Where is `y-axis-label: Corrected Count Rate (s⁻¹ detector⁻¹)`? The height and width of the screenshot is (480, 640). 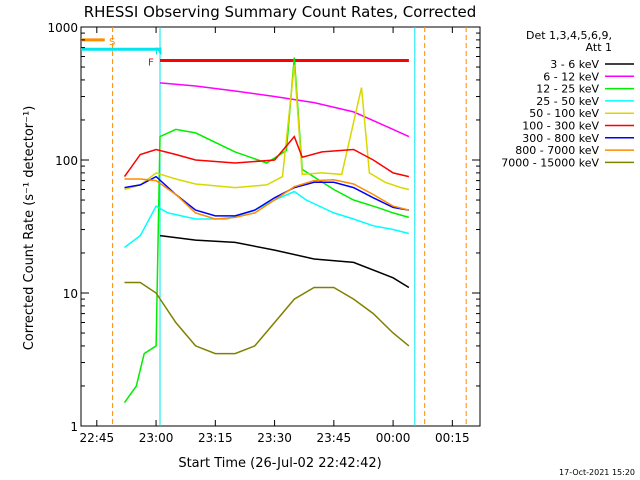
y-axis-label: Corrected Count Rate (s⁻¹ detector⁻¹) is located at coordinates (29, 228).